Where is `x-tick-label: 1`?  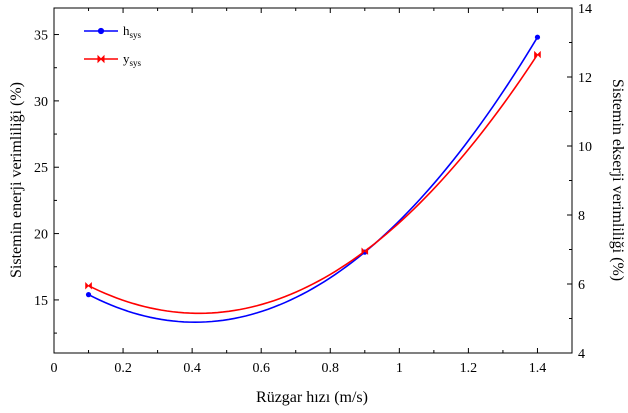 x-tick-label: 1 is located at coordinates (399, 368).